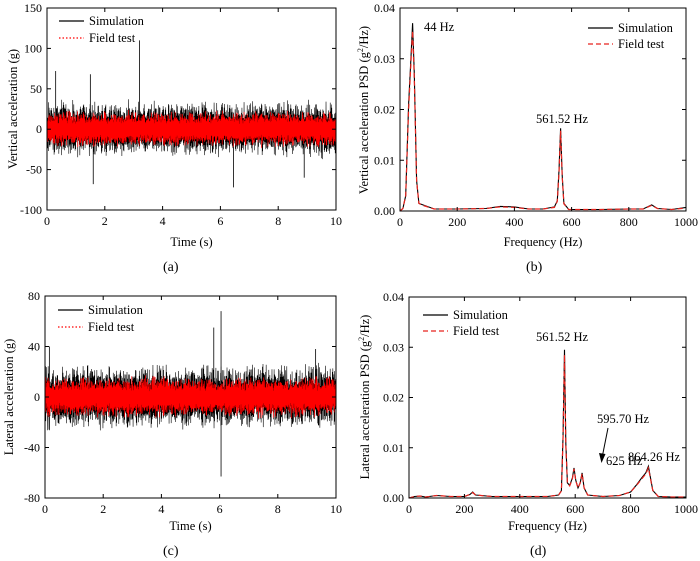  I want to click on panel-b-series-field-test, so click(543, 121).